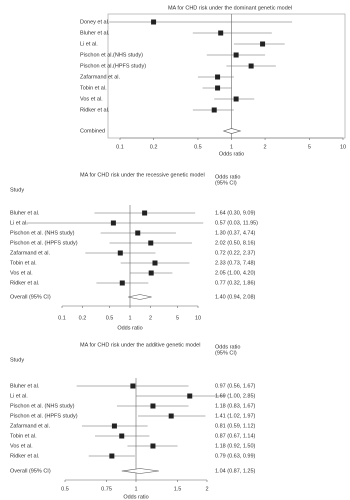 This screenshot has height=500, width=350. I want to click on study-label: Pischon et al.(NHS study), so click(111, 55).